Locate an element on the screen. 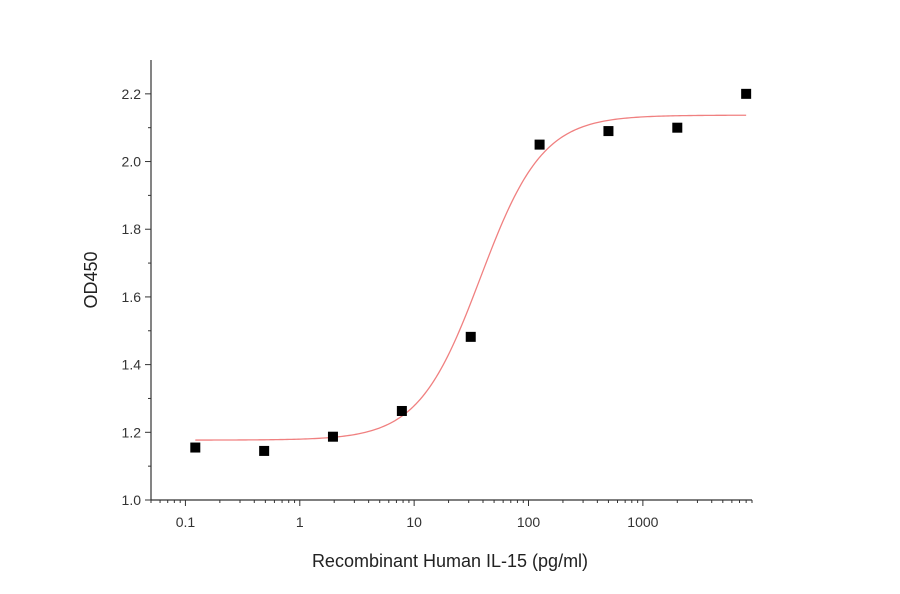 This screenshot has height=594, width=900. y-tick-label: 1.6 is located at coordinates (132, 297).